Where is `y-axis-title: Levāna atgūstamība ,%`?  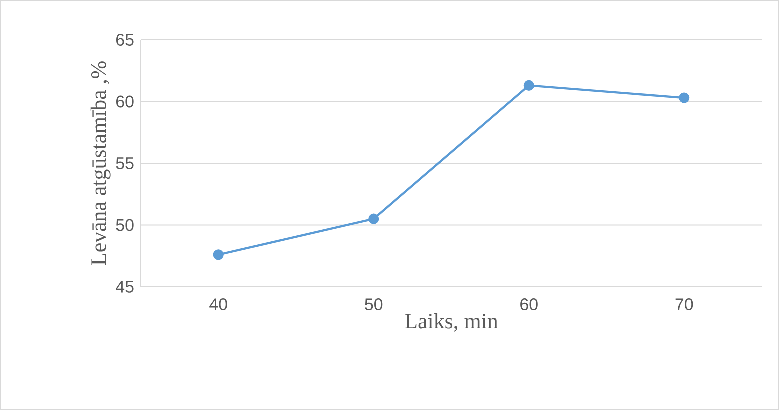
y-axis-title: Levāna atgūstamība ,% is located at coordinates (100, 164).